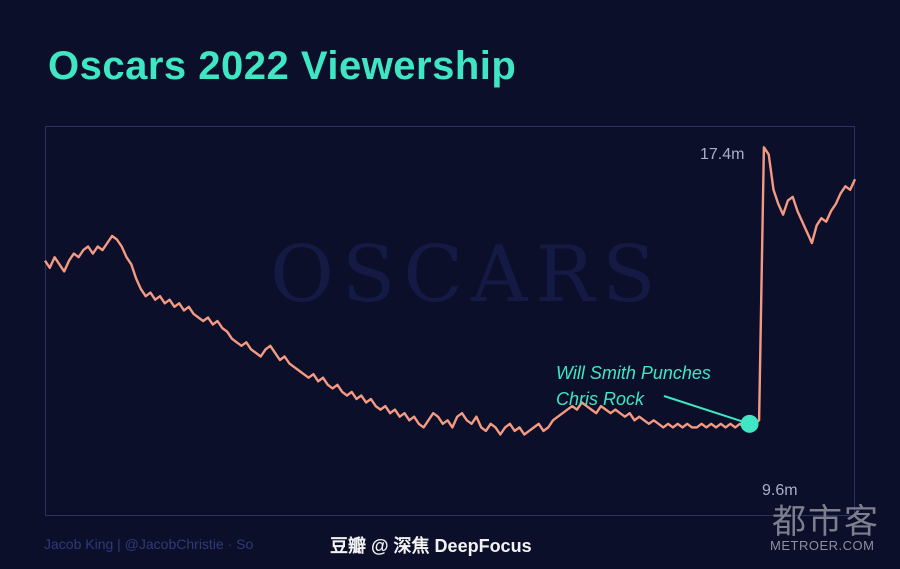 The width and height of the screenshot is (900, 569). Describe the element at coordinates (431, 546) in the screenshot. I see `source-text: 豆瓣 @ 深焦 DeepFocus` at that location.